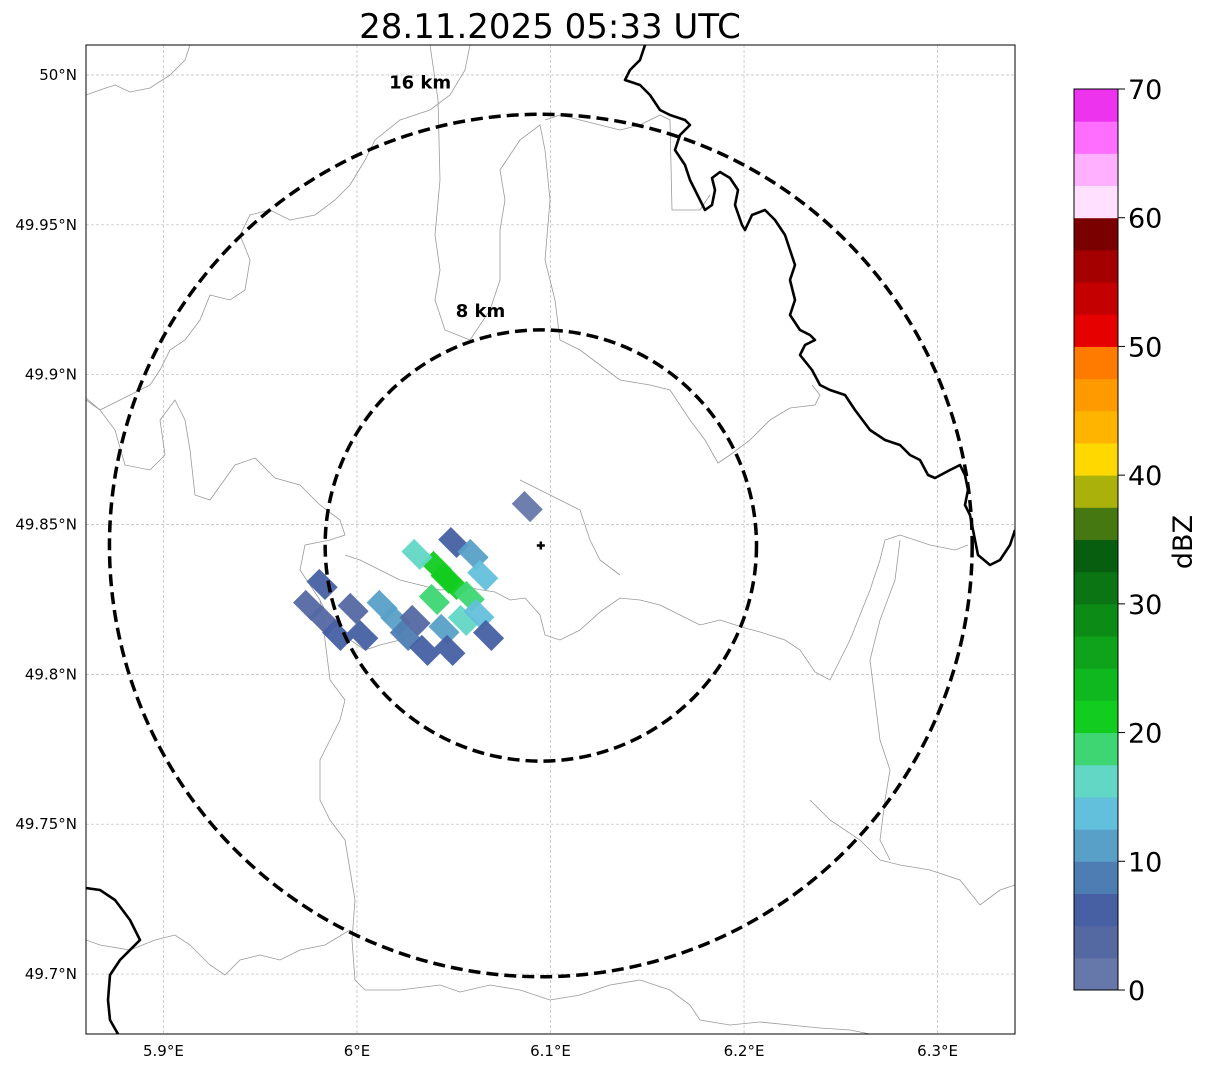 The height and width of the screenshot is (1069, 1207). I want to click on y-tick-label: 49.85°N, so click(46, 525).